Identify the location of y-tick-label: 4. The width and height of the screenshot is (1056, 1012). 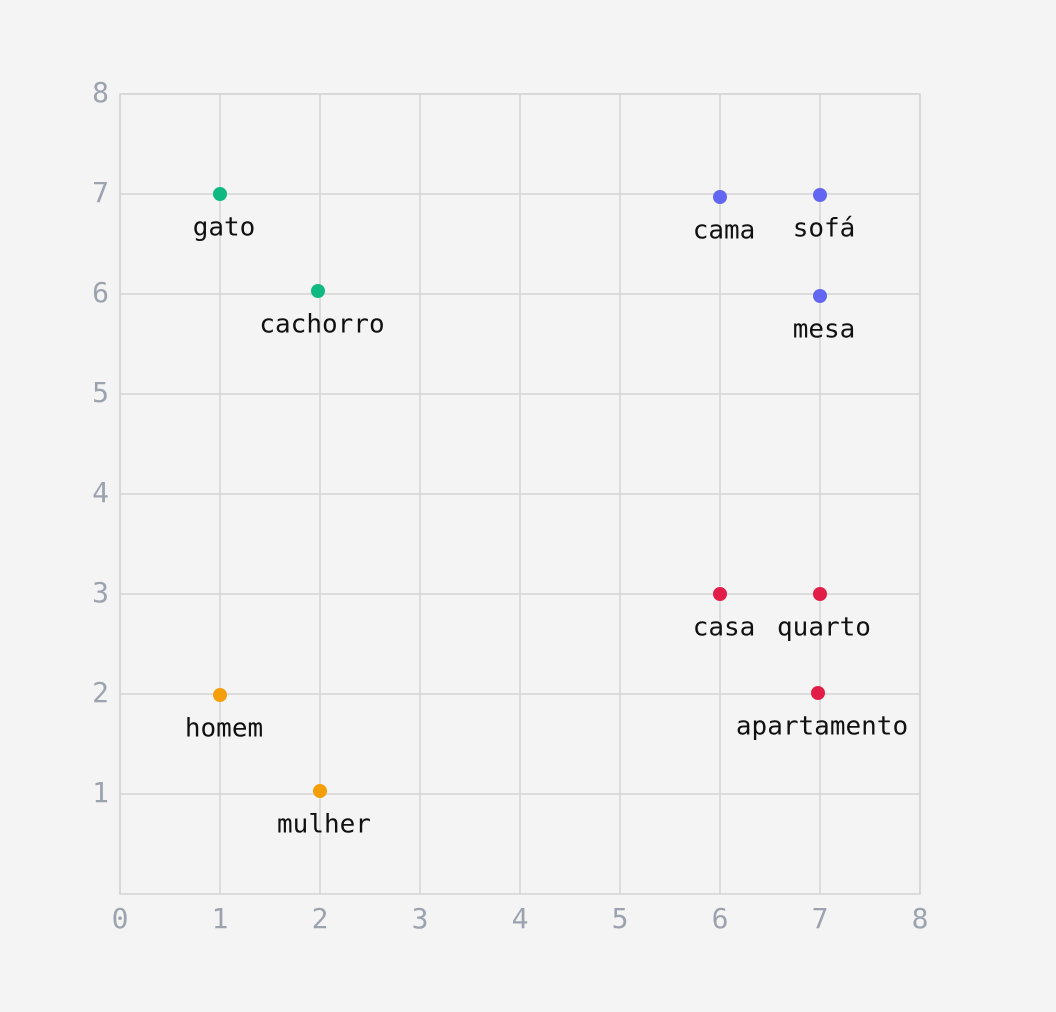
(100, 492).